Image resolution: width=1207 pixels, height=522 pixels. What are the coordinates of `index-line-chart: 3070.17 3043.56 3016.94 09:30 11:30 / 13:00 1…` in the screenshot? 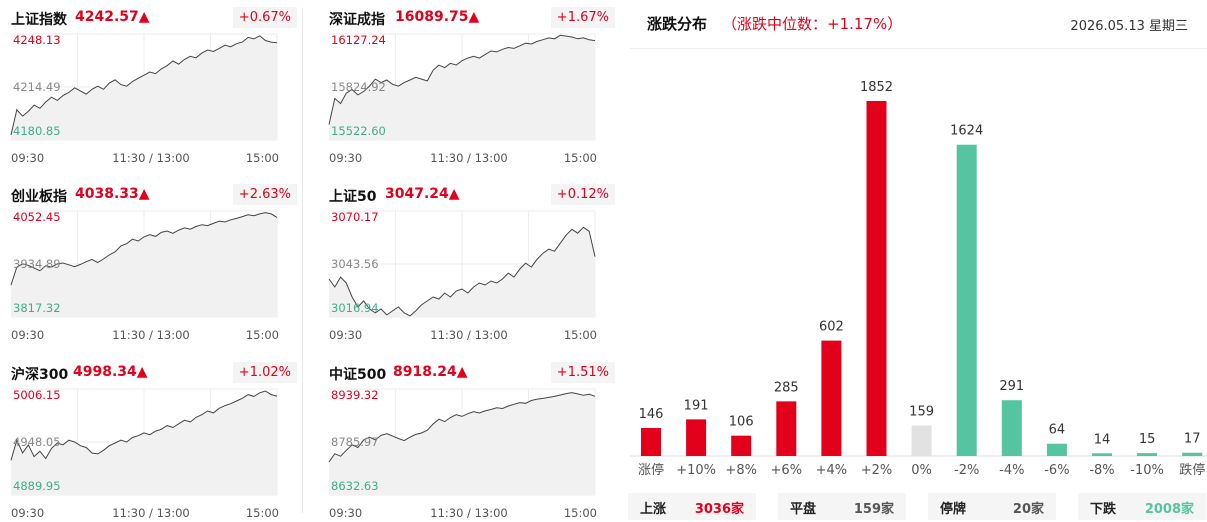 It's located at (462, 276).